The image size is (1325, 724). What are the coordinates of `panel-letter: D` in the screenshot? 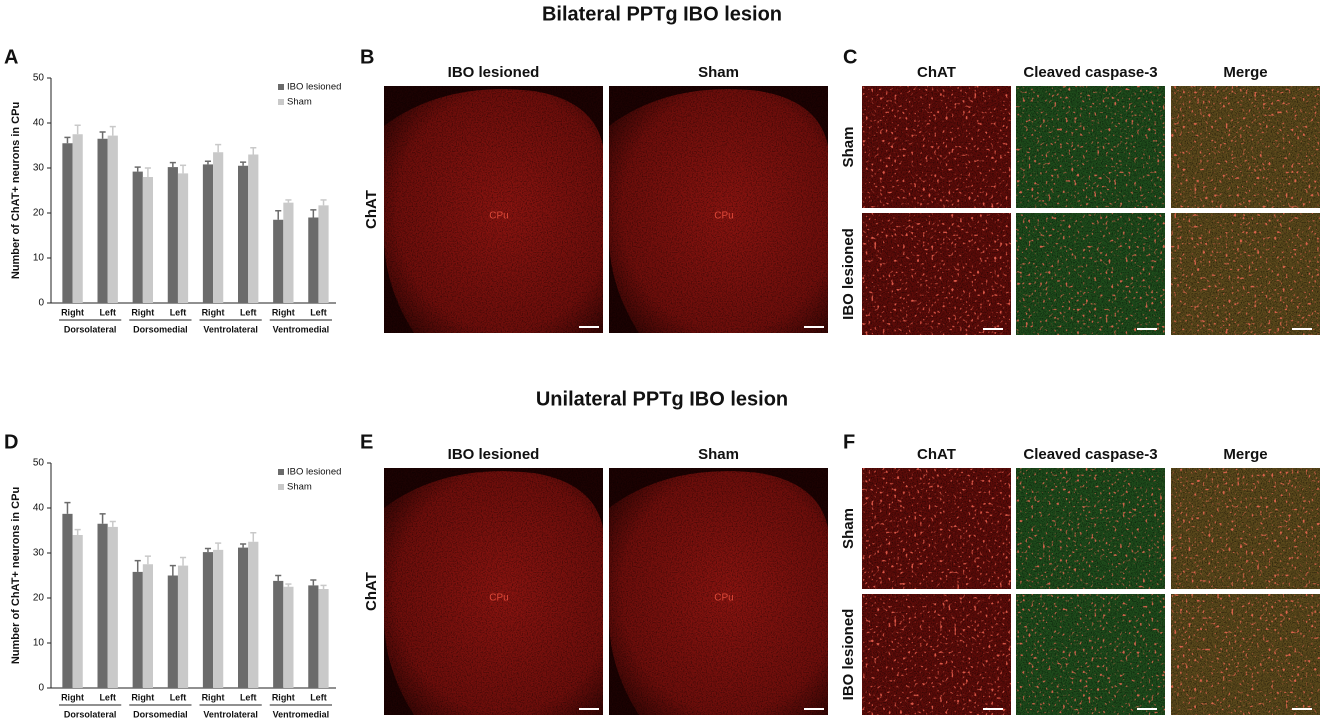 It's located at (11, 442).